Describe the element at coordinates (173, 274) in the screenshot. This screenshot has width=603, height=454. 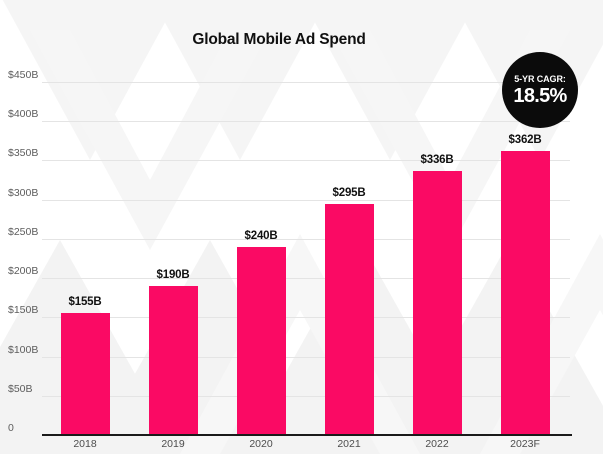
I see `bar-value-label: $190B` at that location.